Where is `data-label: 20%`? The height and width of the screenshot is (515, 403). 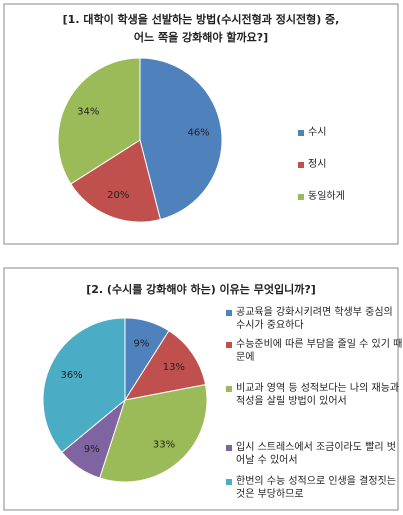 data-label: 20% is located at coordinates (118, 195).